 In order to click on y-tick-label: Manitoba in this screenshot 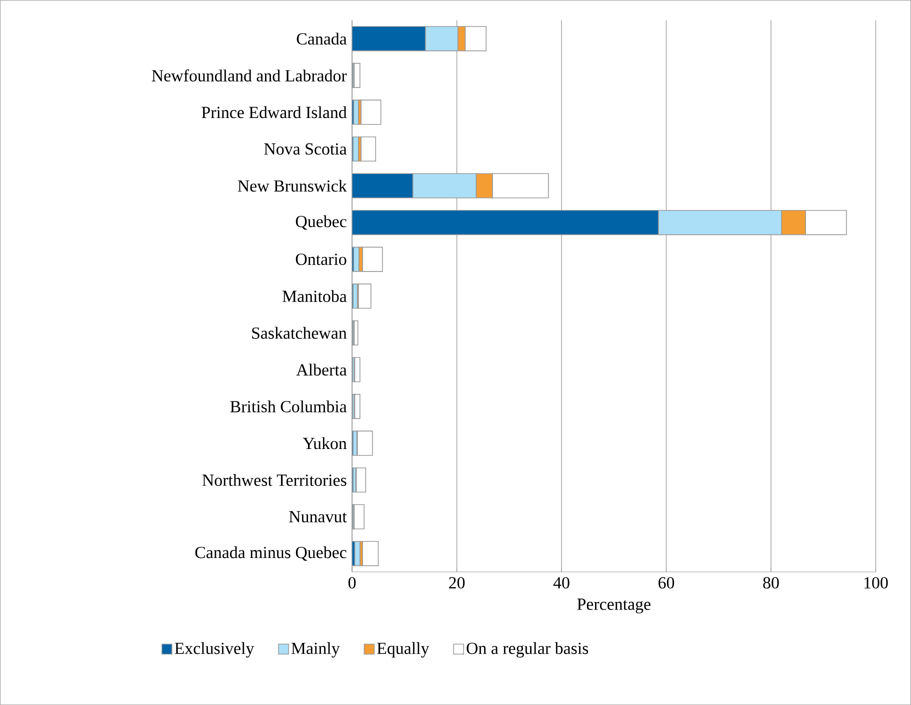, I will do `click(314, 296)`.